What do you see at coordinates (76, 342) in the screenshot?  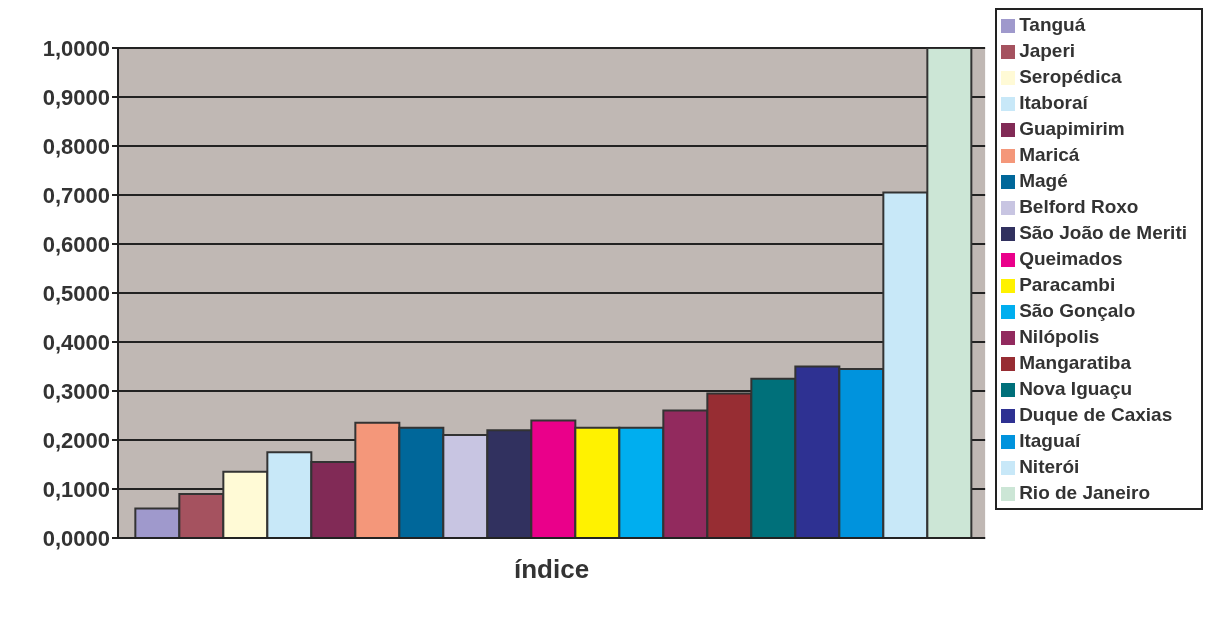 I see `y-tick-label: 0,4000` at bounding box center [76, 342].